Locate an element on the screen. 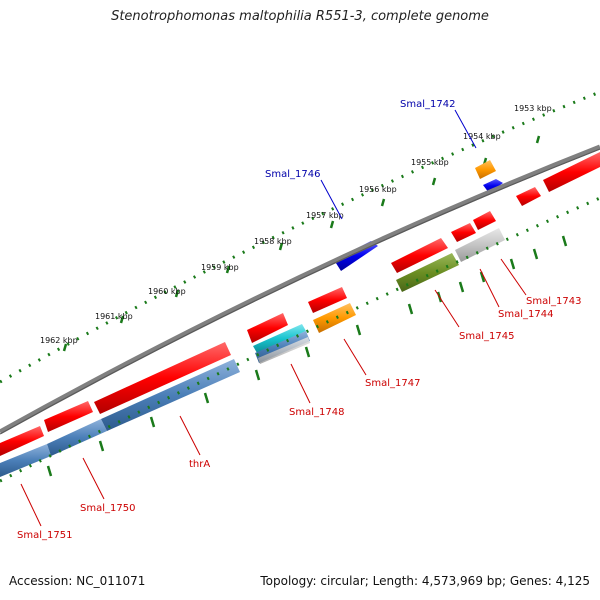  gene-feature-smal-1748-cyan is located at coordinates (279, 338).